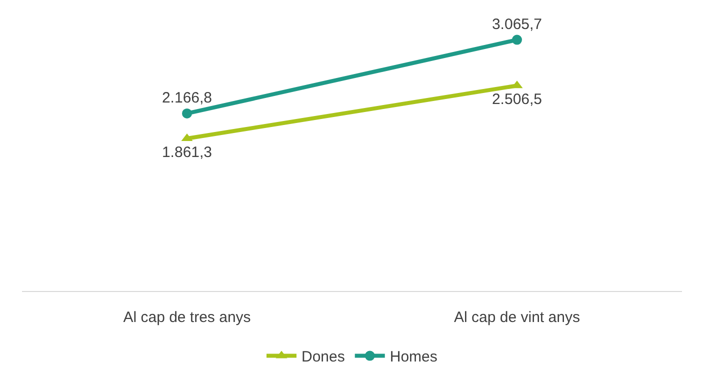  What do you see at coordinates (187, 152) in the screenshot?
I see `data-label: 1.861,3` at bounding box center [187, 152].